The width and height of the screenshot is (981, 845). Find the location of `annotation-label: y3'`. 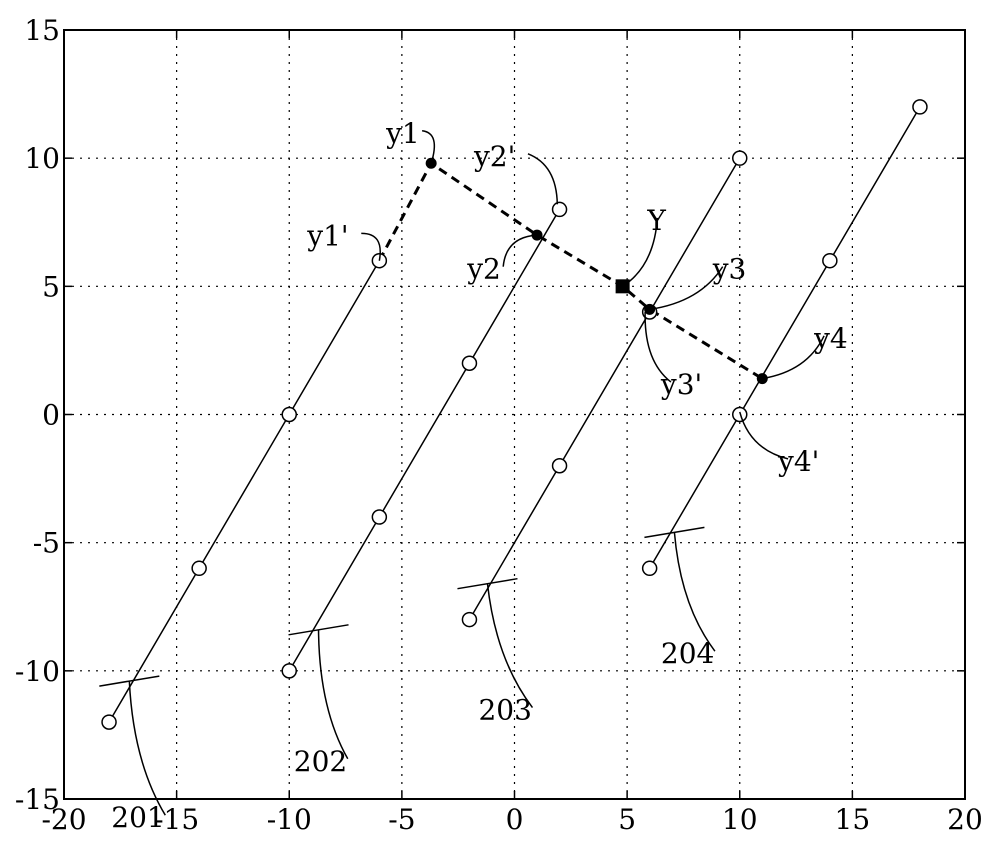

annotation-label: y3' is located at coordinates (681, 384).